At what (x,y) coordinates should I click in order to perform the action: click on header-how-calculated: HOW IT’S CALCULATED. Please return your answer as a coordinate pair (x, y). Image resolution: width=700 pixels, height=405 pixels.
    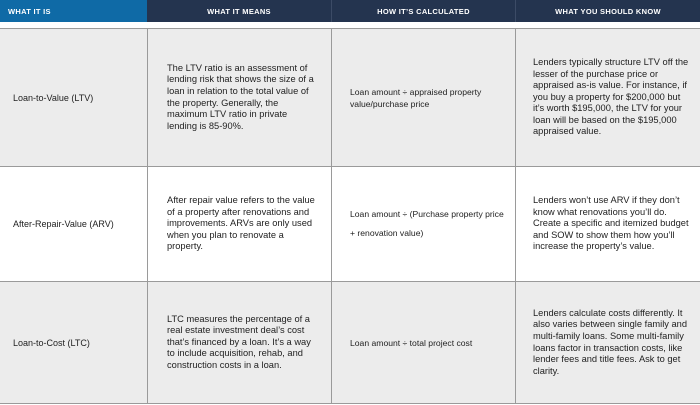
    Looking at the image, I should click on (423, 11).